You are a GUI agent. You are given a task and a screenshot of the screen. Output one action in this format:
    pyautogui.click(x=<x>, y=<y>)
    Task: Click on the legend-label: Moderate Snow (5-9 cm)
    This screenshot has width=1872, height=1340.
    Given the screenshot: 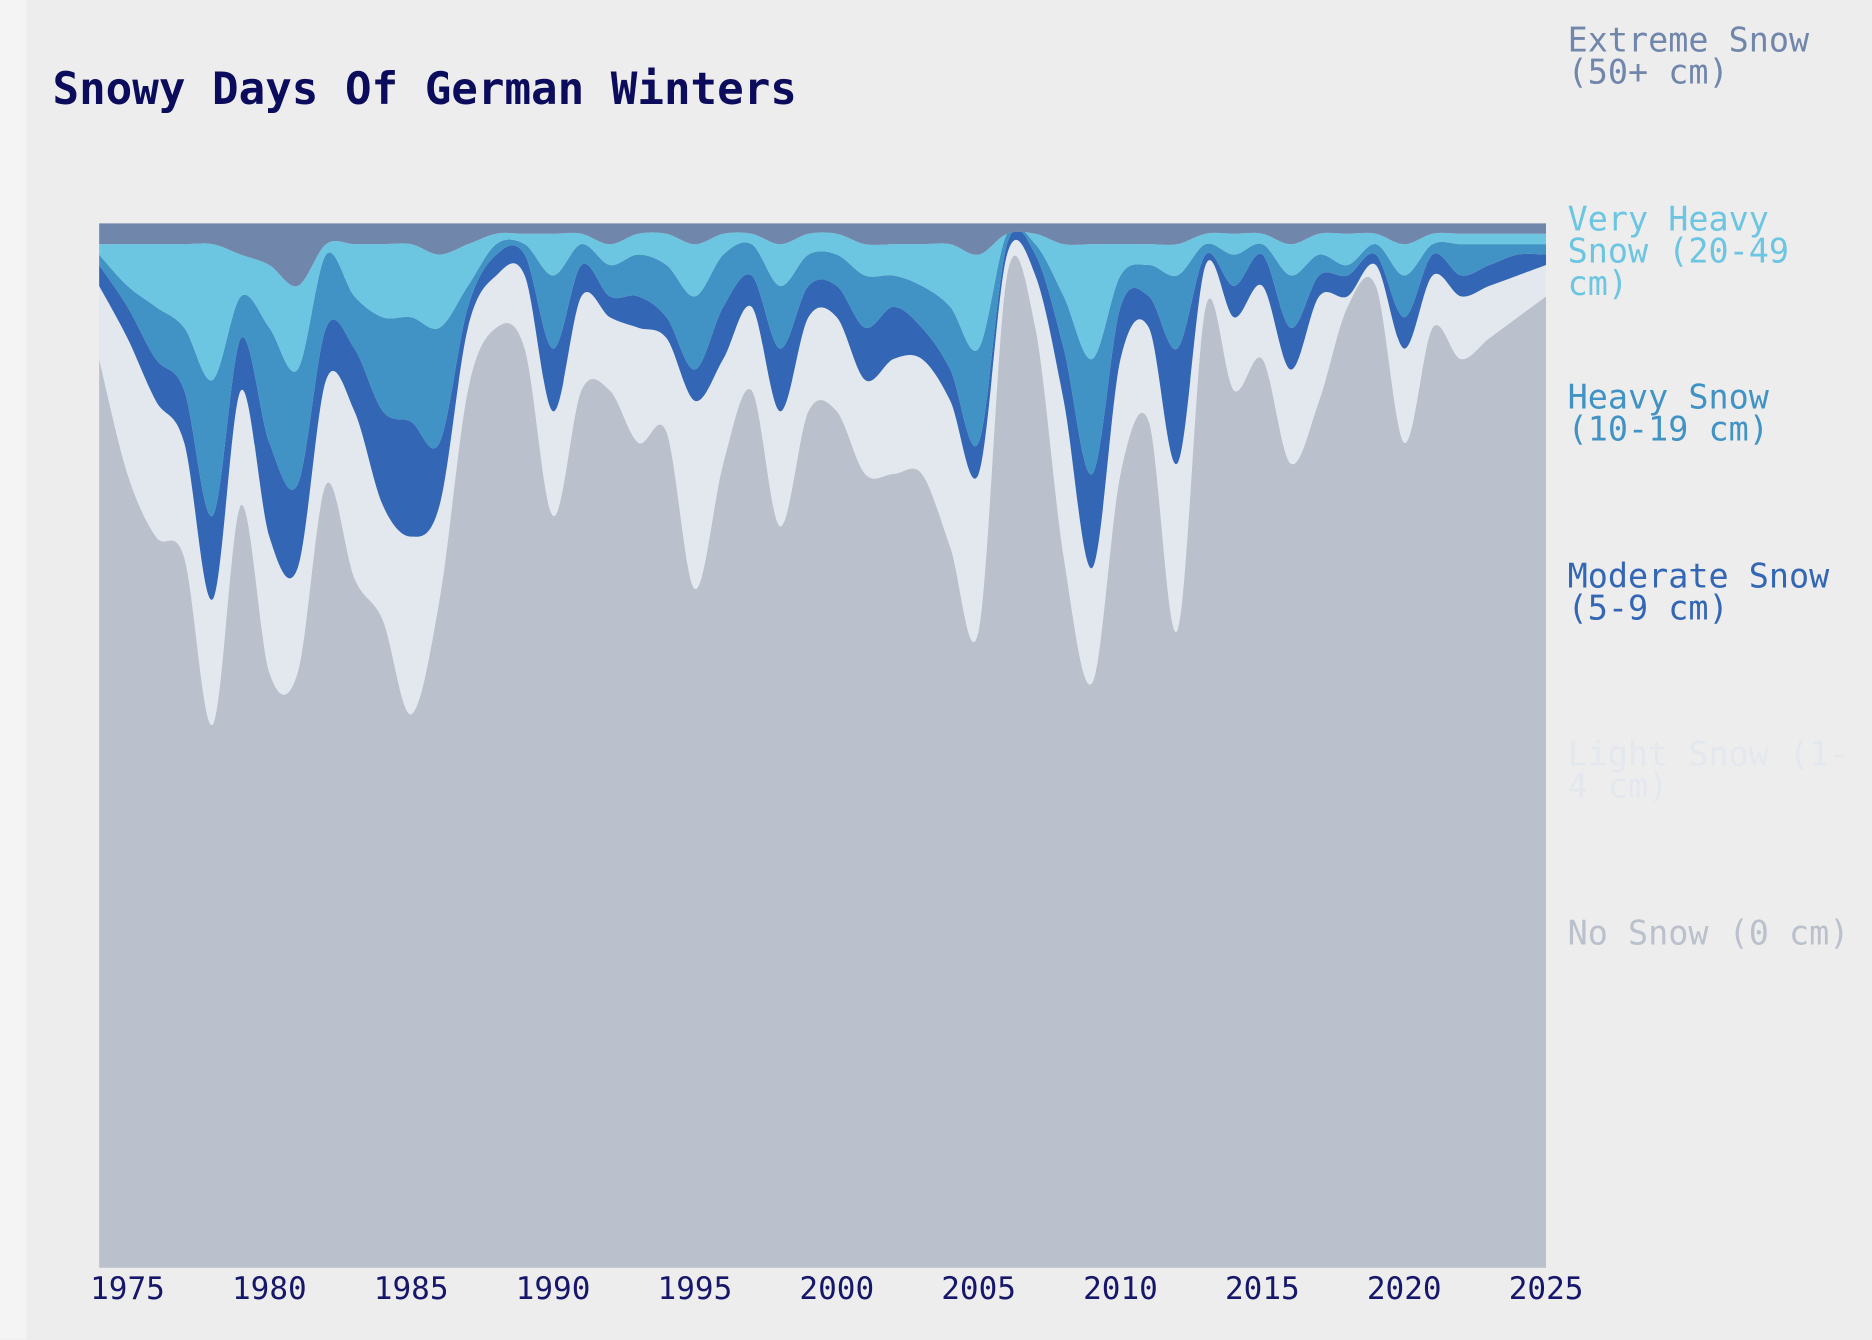 What is the action you would take?
    pyautogui.click(x=1698, y=591)
    